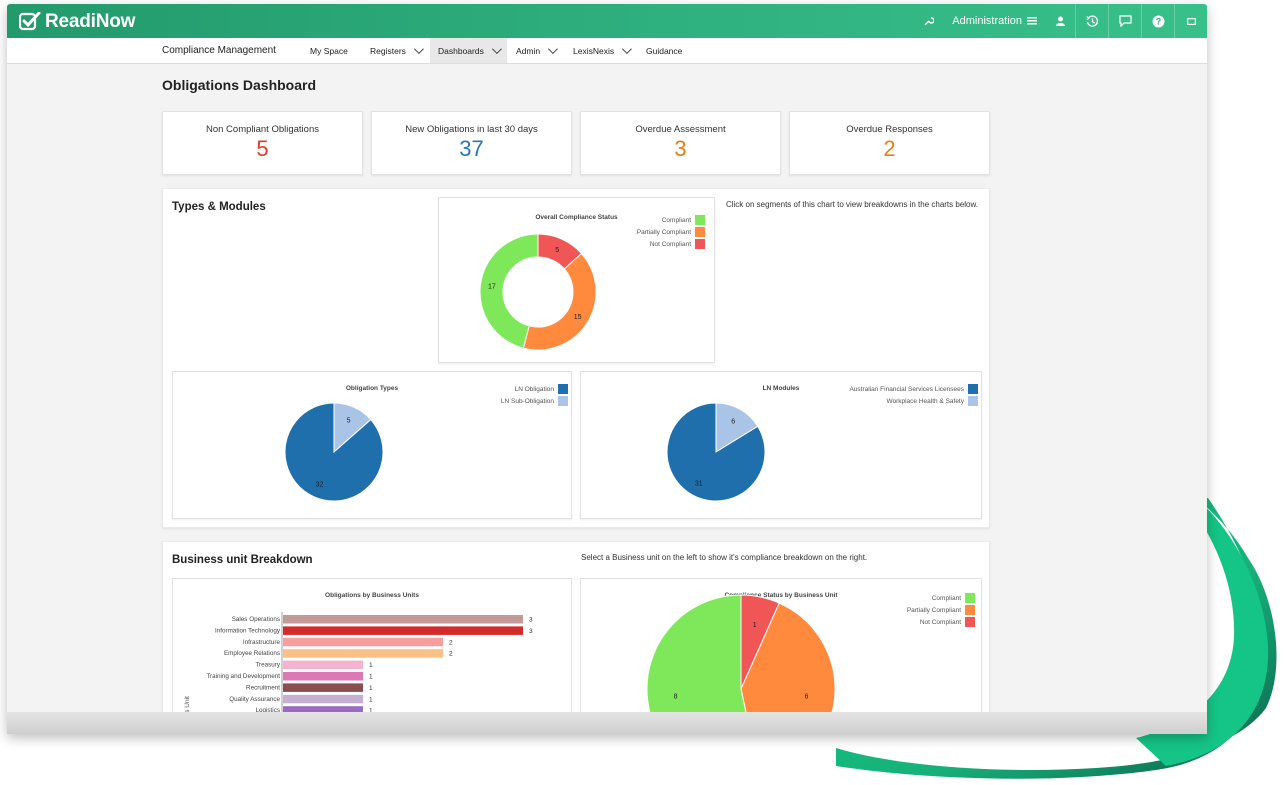 The height and width of the screenshot is (785, 1284). What do you see at coordinates (1125, 21) in the screenshot?
I see `chat-icon` at bounding box center [1125, 21].